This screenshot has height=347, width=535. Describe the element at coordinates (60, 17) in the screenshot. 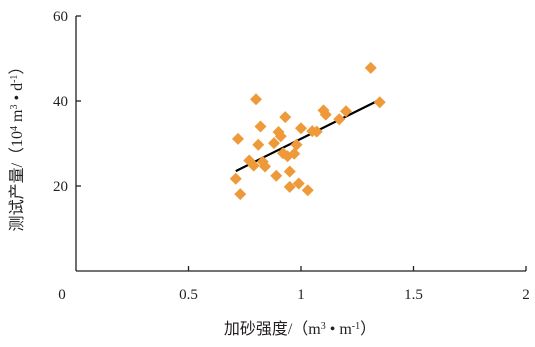

I see `y-tick-label: 60` at that location.